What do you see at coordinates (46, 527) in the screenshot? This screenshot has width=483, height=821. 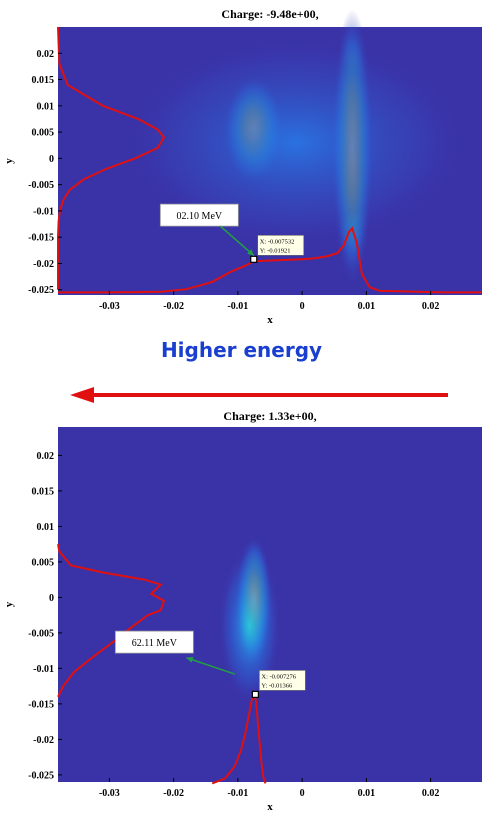 I see `bottom-ytick-label: 0.01` at bounding box center [46, 527].